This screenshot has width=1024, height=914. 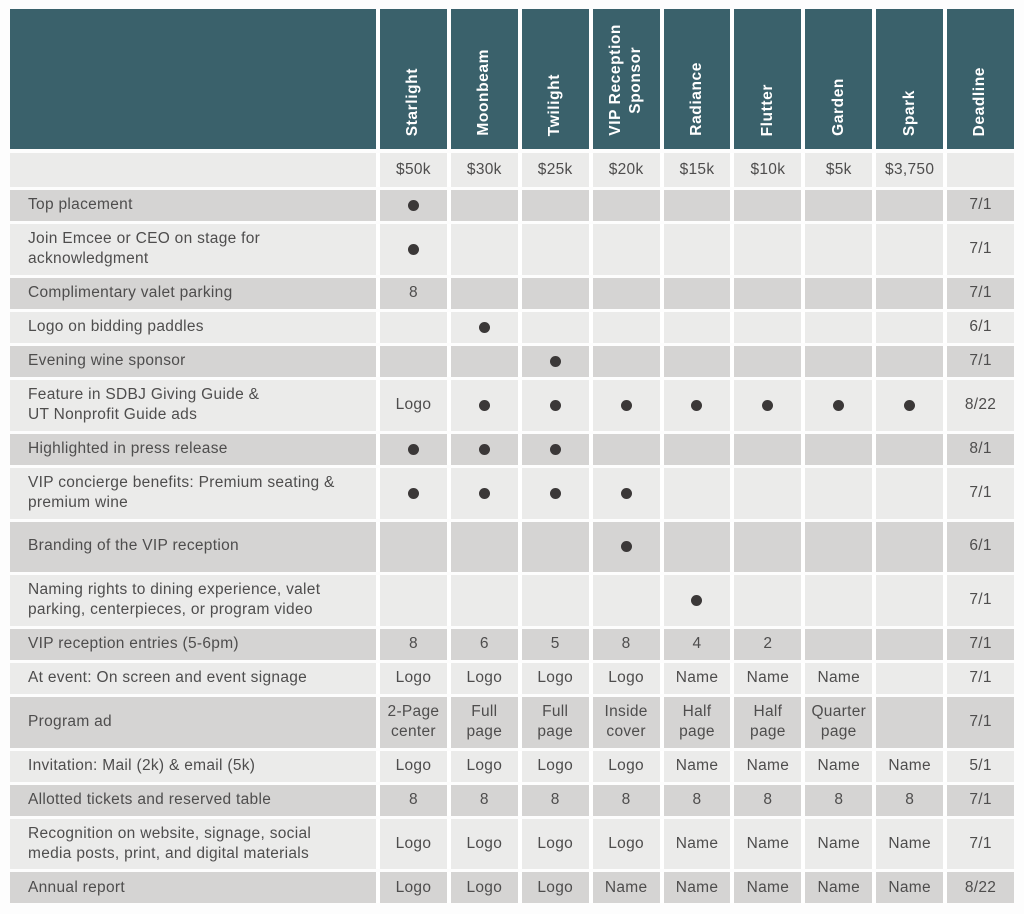 I want to click on benefit-cell: Half page, so click(x=697, y=722).